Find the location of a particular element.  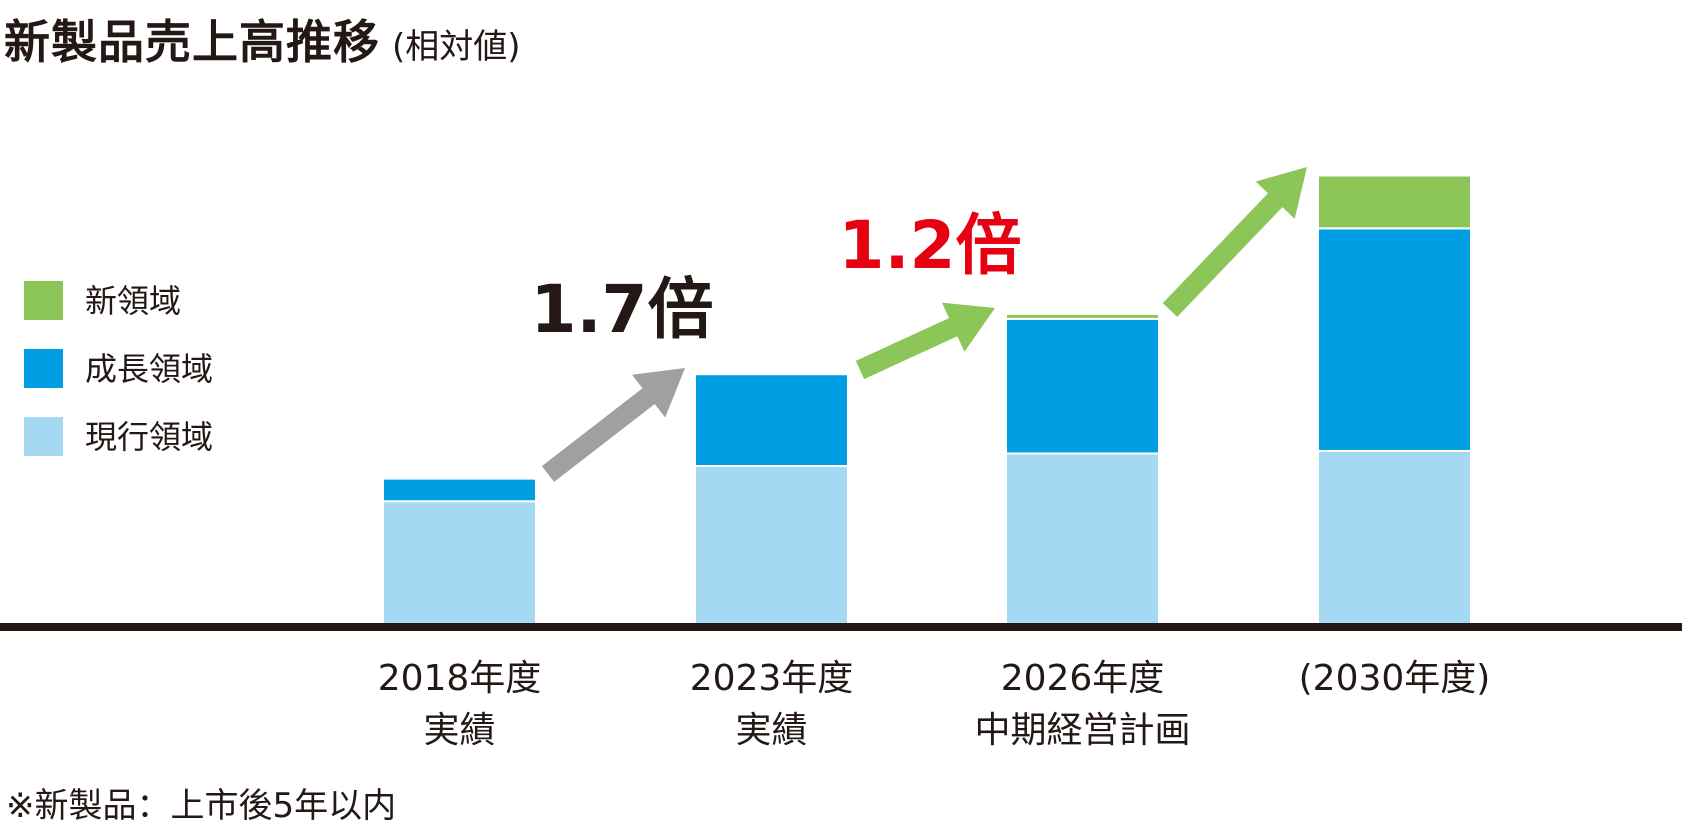

x-tick-label-4-1: (2030年度) is located at coordinates (1395, 678).